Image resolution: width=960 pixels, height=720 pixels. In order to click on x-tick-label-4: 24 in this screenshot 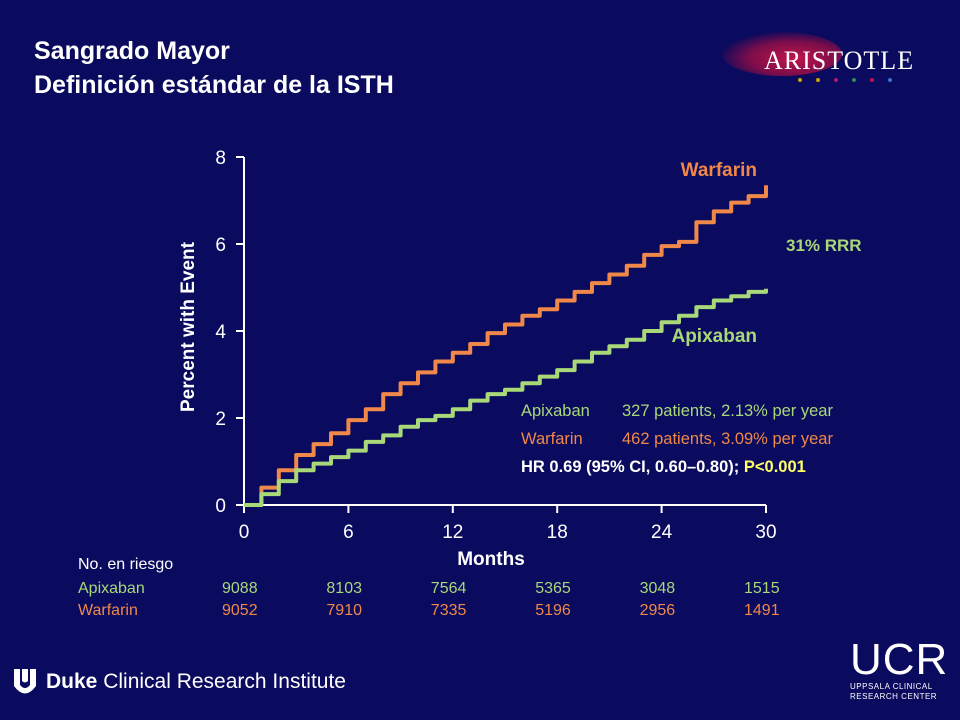, I will do `click(662, 532)`.